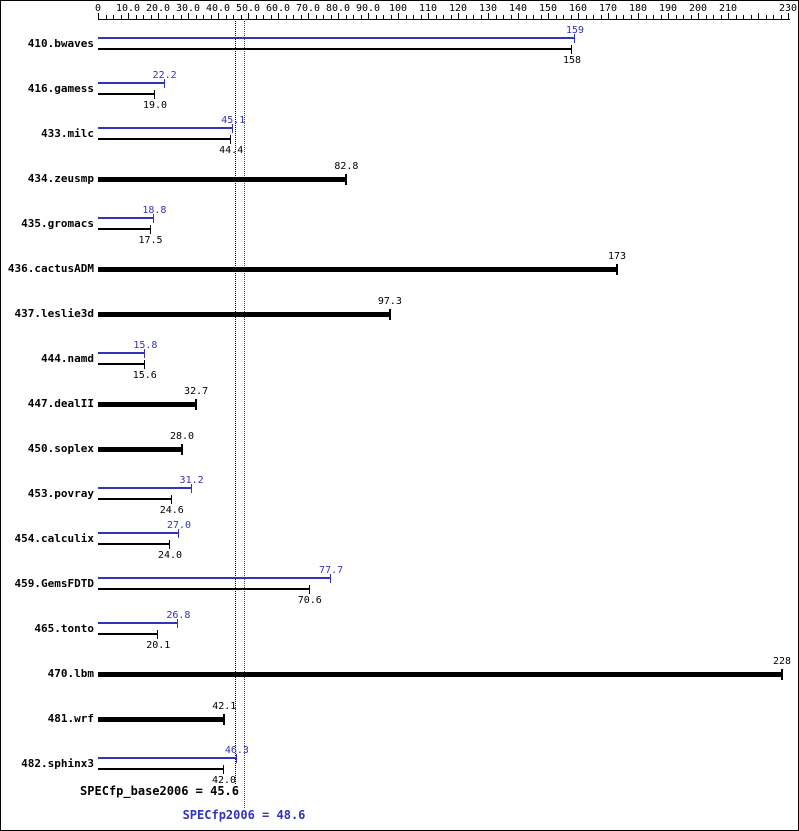 The width and height of the screenshot is (799, 831). I want to click on base-value-label: 158, so click(572, 60).